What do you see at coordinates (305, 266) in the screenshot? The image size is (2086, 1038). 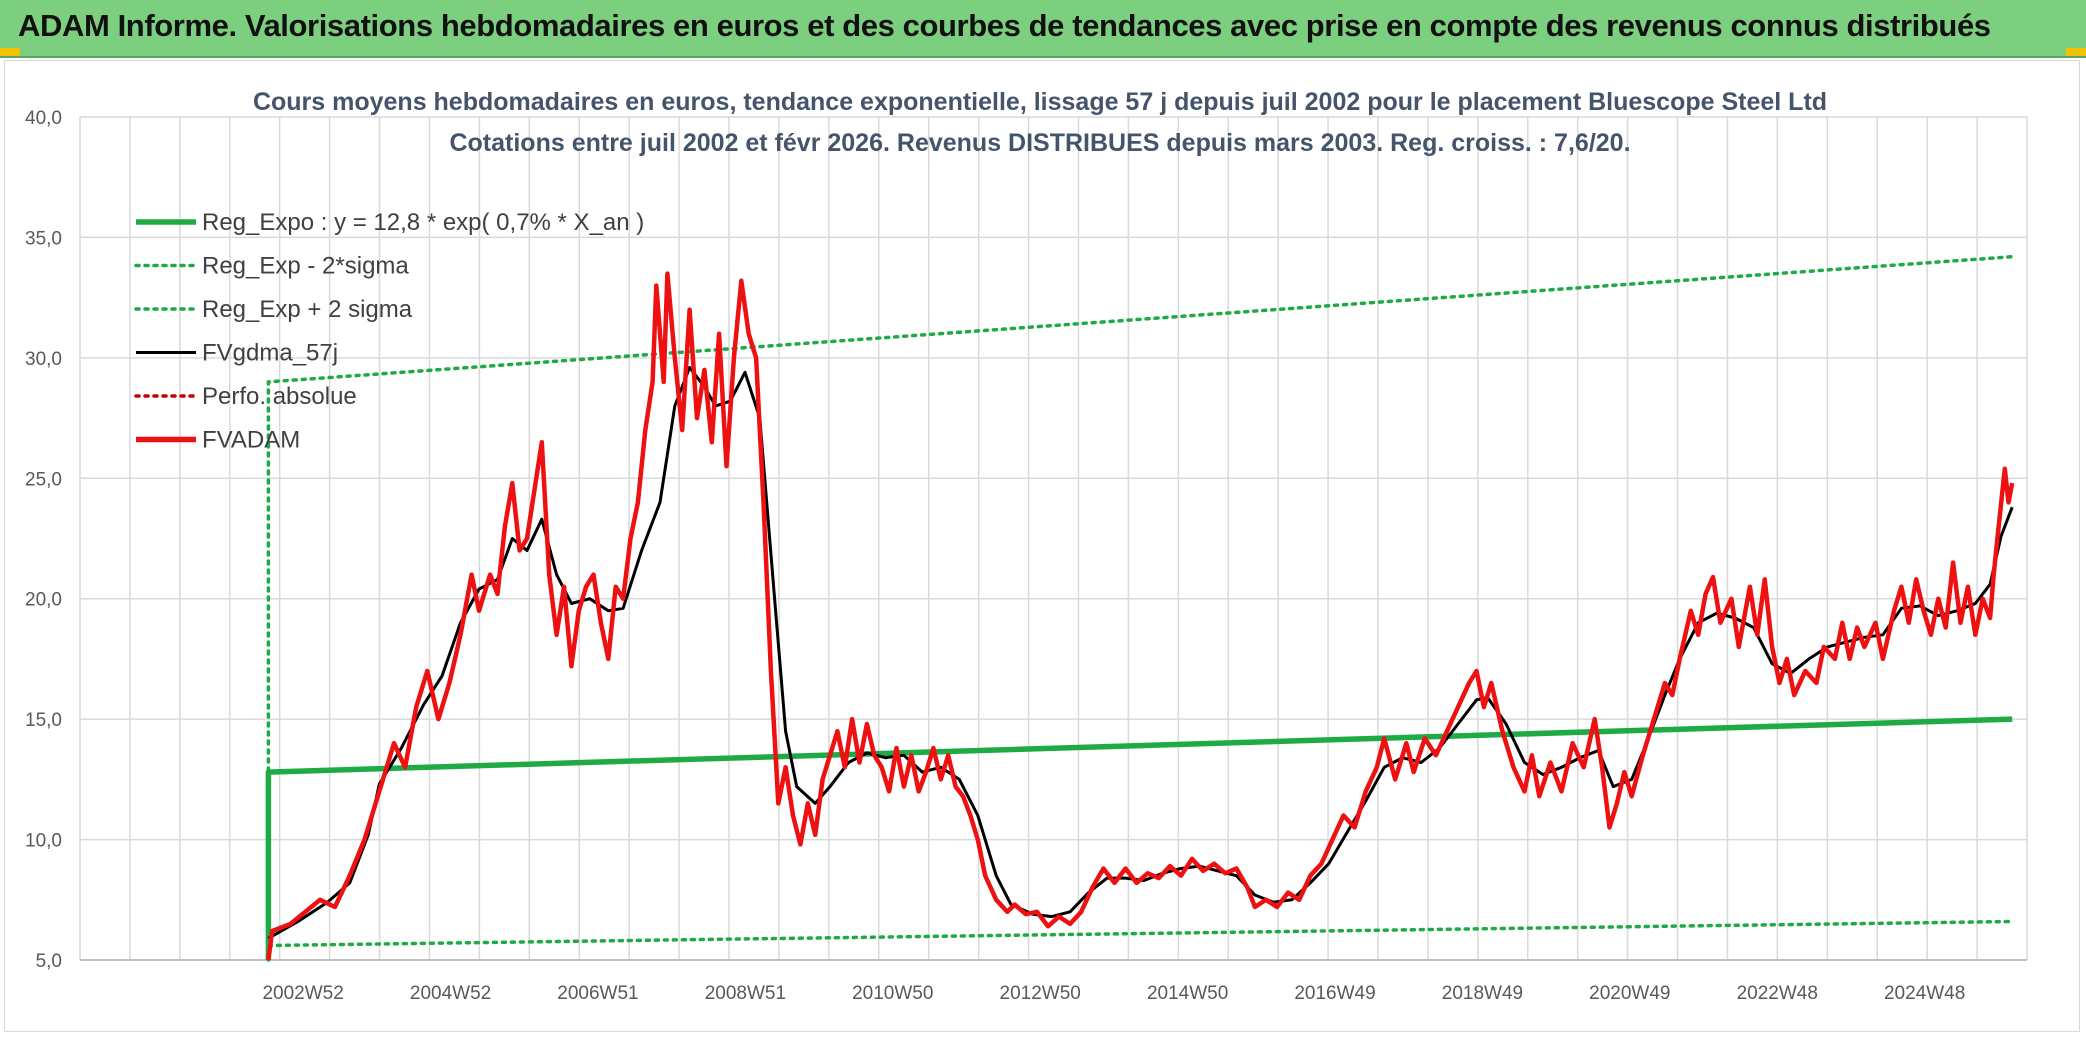 I see `legend-label: Reg_Exp - 2*sigma` at bounding box center [305, 266].